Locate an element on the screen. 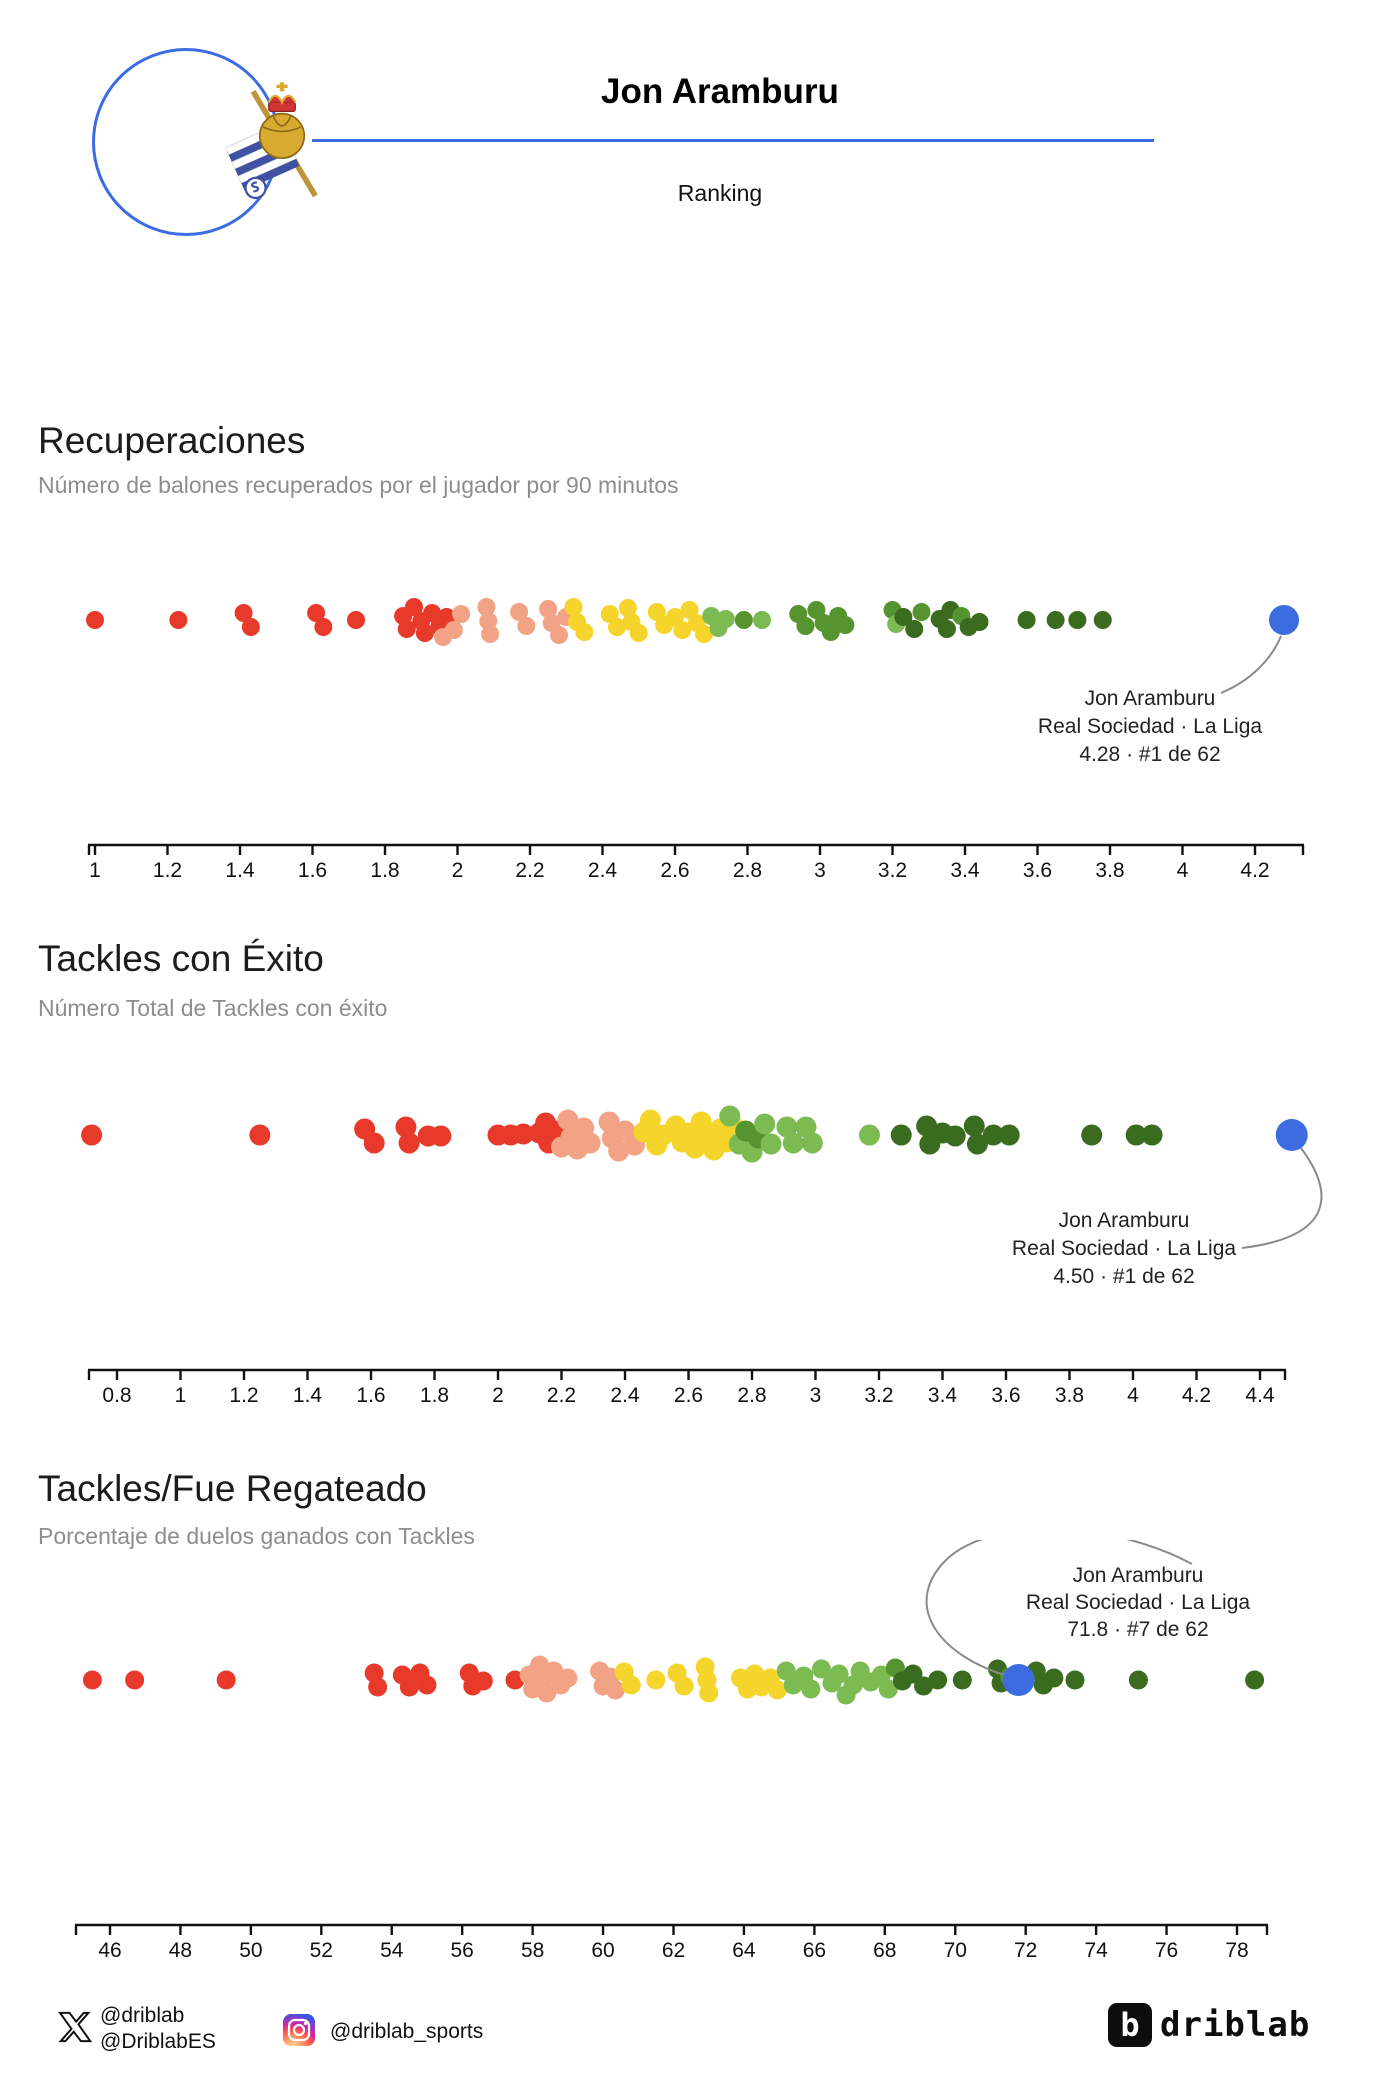  x-twitter-icon is located at coordinates (75, 2027).